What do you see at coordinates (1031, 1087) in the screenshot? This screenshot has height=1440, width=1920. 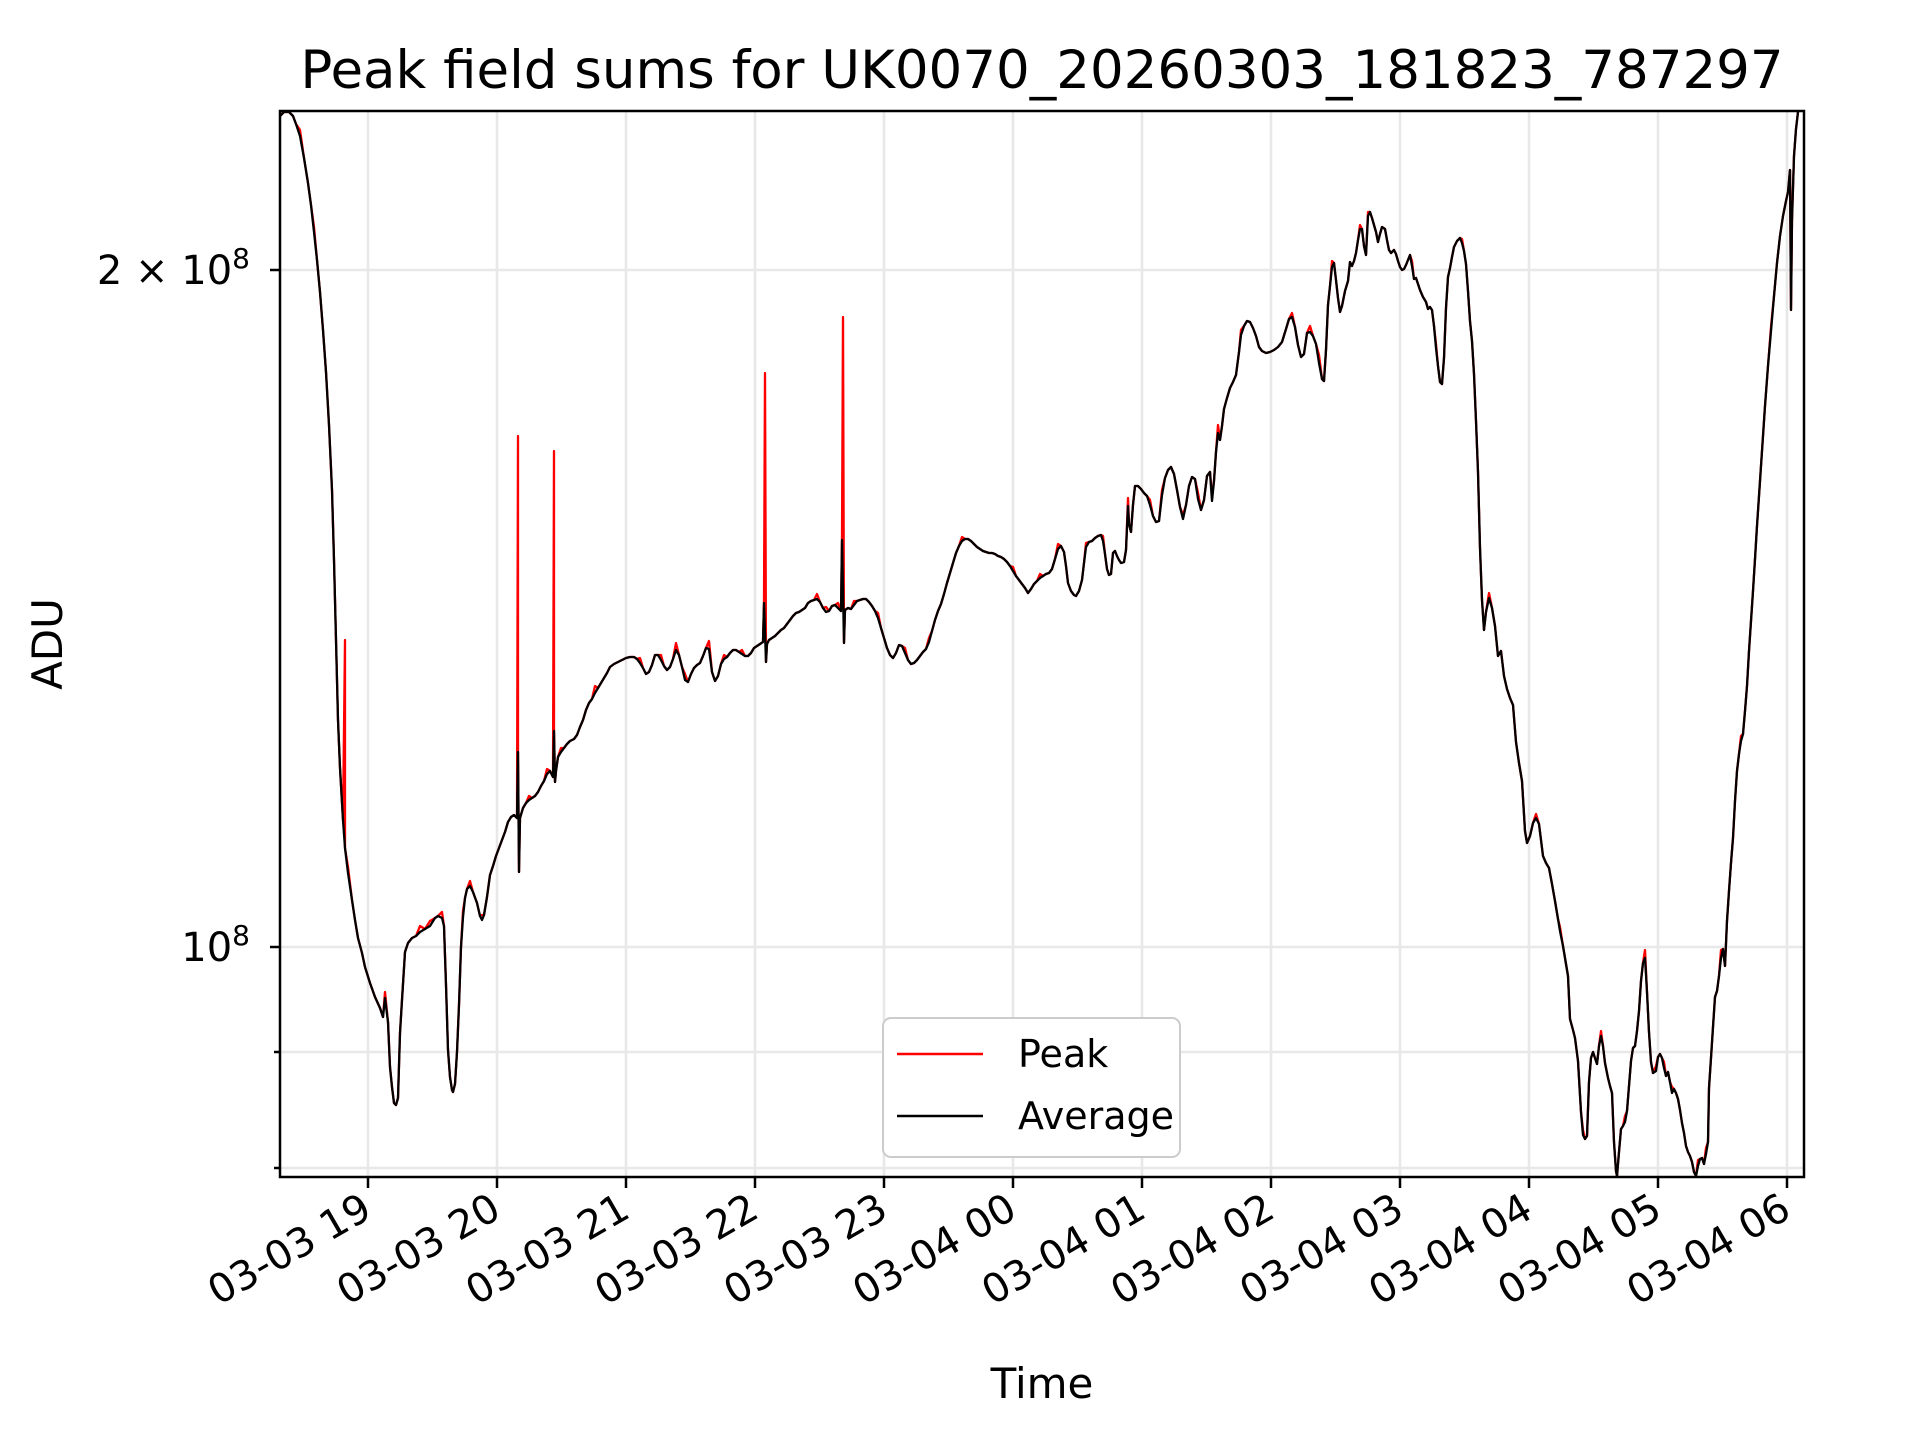 I see `legend: Peak Average` at bounding box center [1031, 1087].